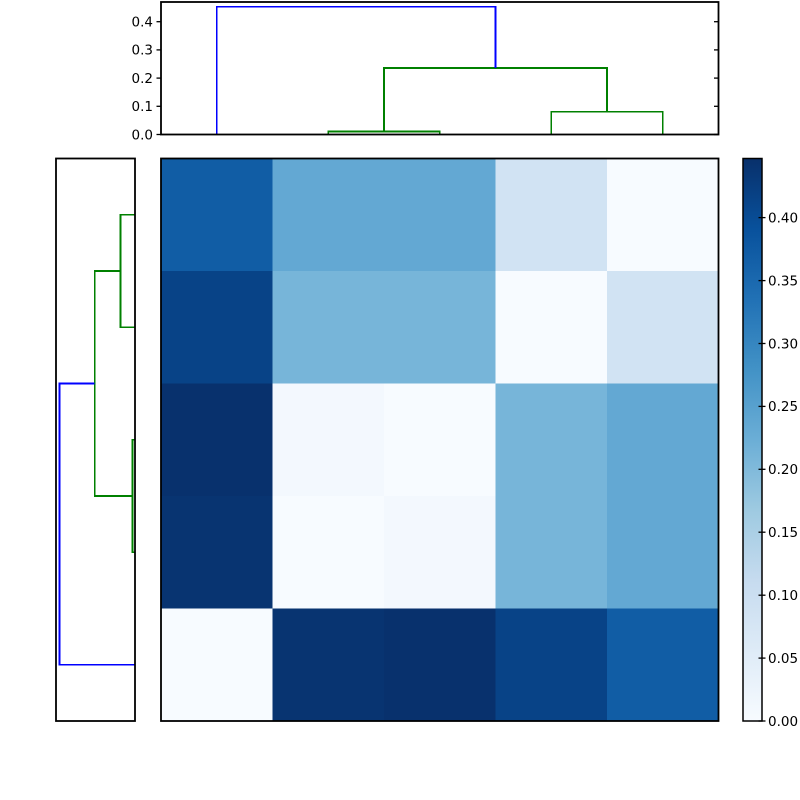 Image resolution: width=800 pixels, height=800 pixels. I want to click on colorbar-tick-label: 0.30, so click(783, 344).